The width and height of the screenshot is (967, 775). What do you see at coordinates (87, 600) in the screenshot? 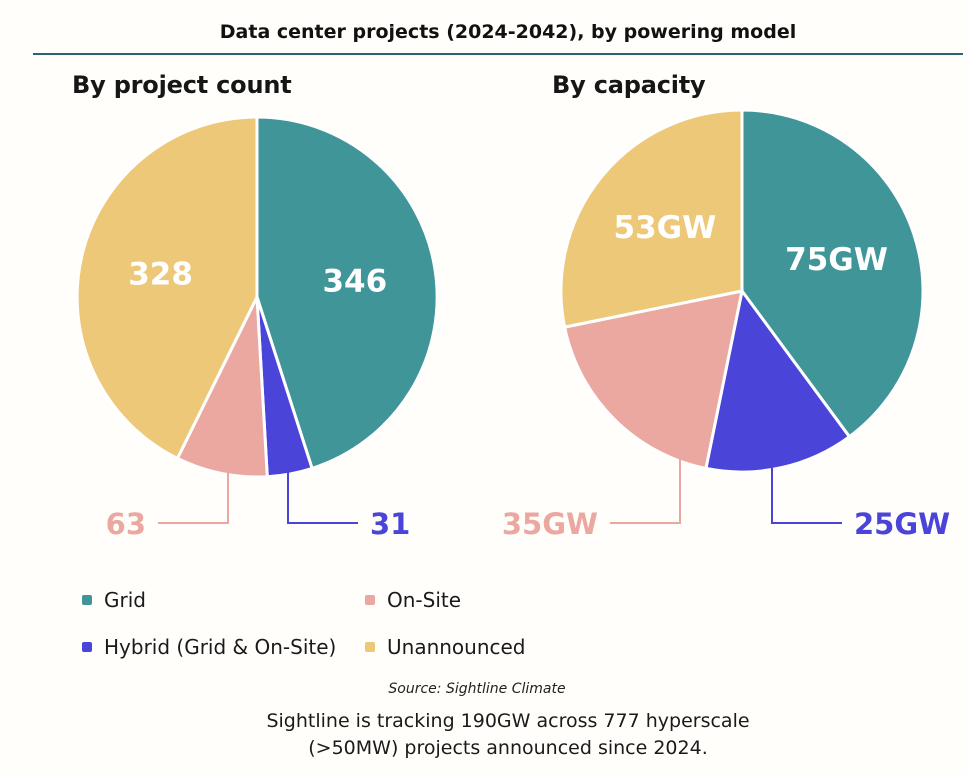
I see `legend-swatch-grid` at bounding box center [87, 600].